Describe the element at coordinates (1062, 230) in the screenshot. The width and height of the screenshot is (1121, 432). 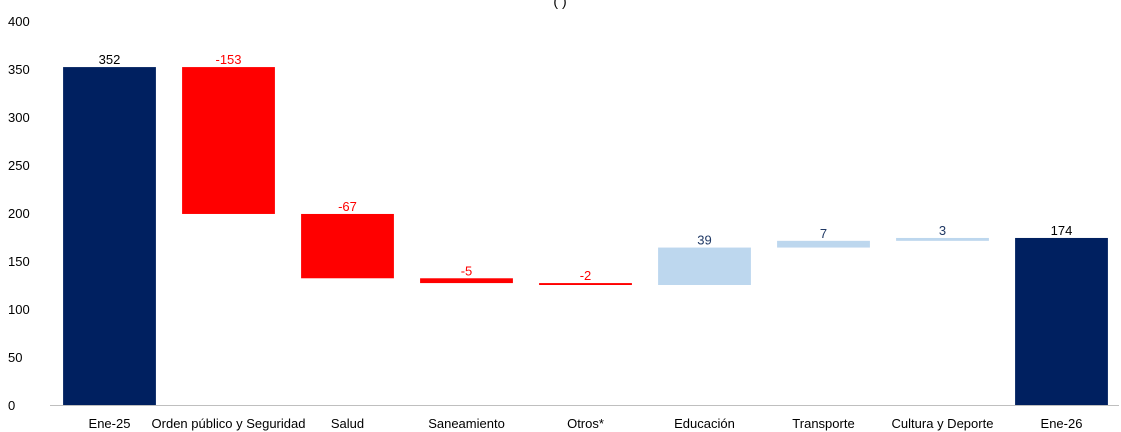
I see `data-label: 174` at that location.